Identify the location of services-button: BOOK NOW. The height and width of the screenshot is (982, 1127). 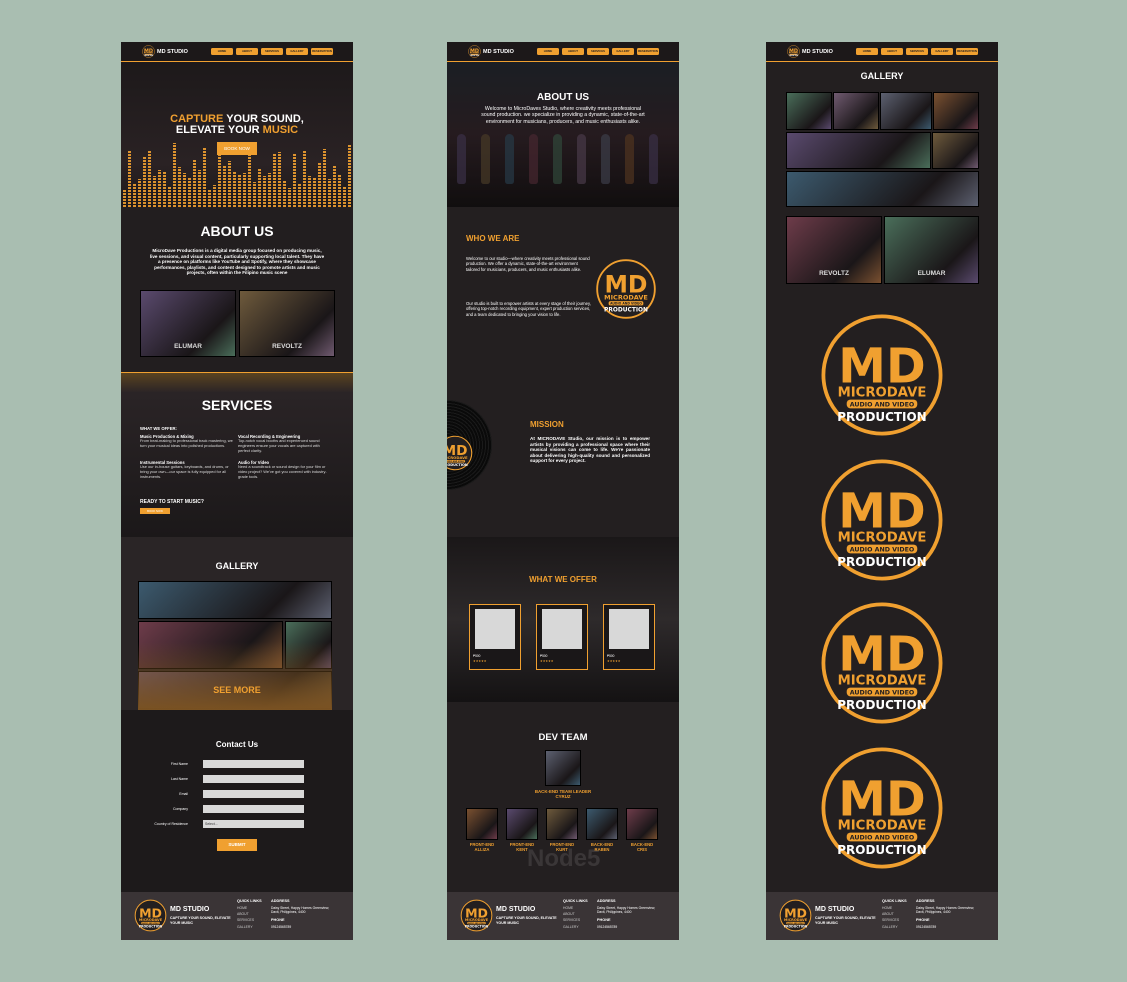
(155, 511).